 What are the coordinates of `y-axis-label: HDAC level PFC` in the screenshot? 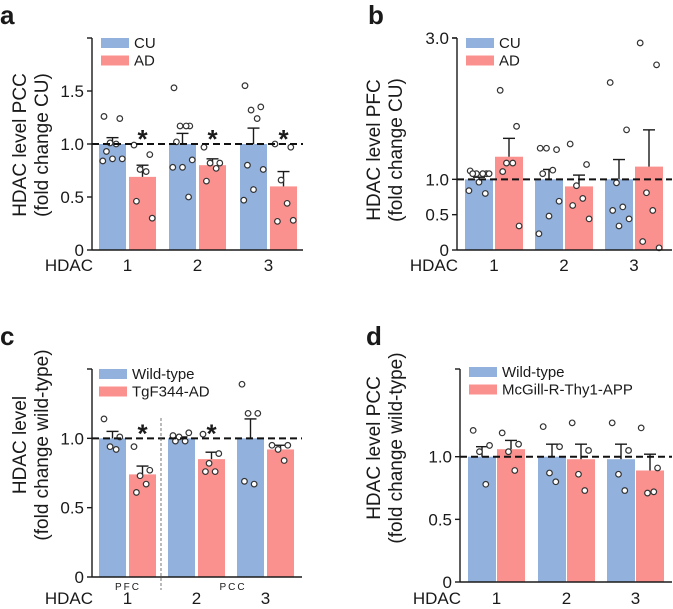 It's located at (374, 149).